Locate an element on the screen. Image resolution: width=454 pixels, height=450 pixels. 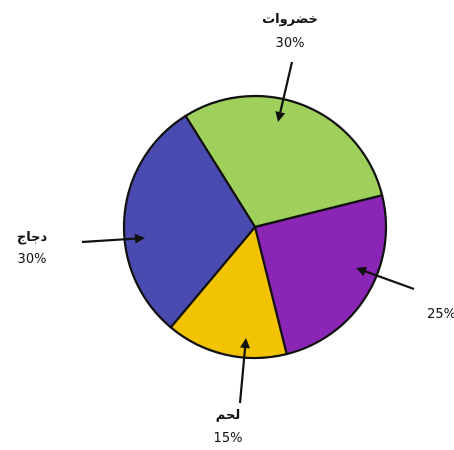
slice-label-name-4: دجاج is located at coordinates (32, 237).